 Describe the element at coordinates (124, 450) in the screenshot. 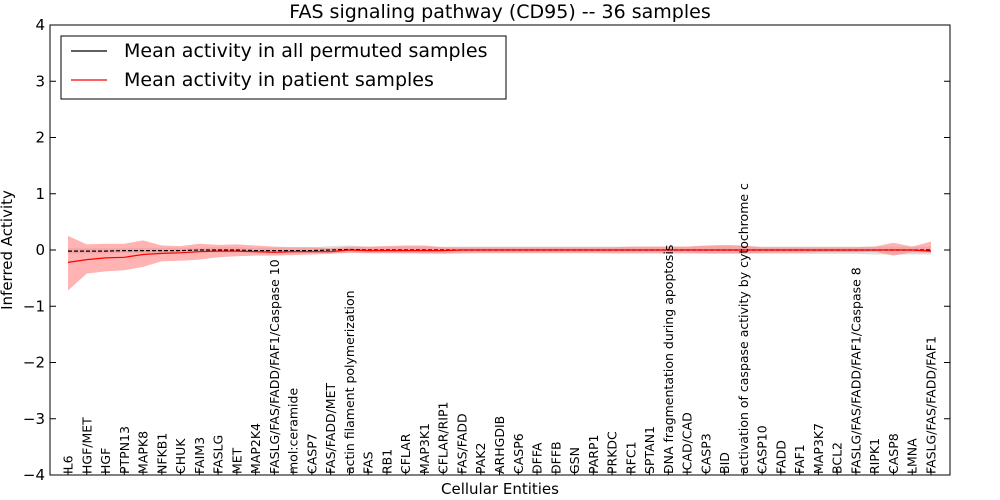

I see `x-category-label: PTPN13` at that location.